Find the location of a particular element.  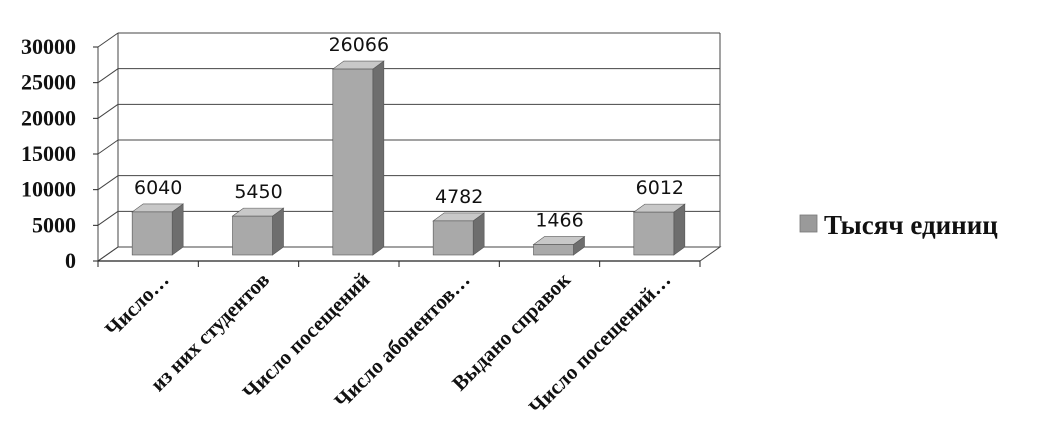

y-tick-label: 0 is located at coordinates (70, 260).